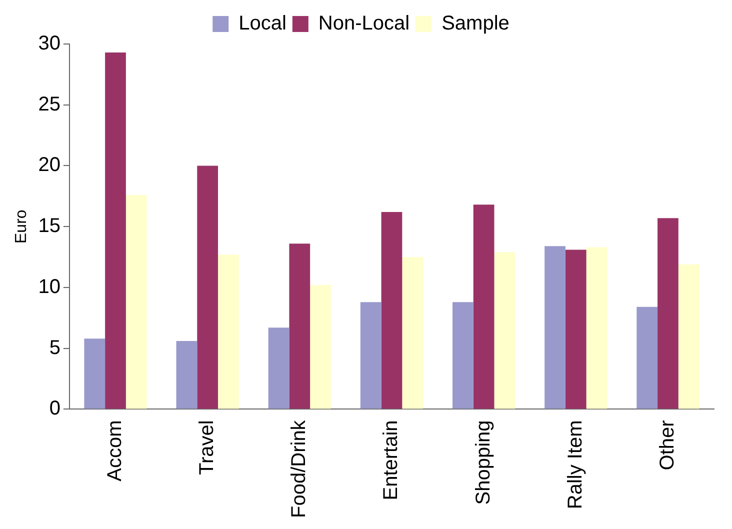  Describe the element at coordinates (207, 448) in the screenshot. I see `x-tick-label: Travel` at that location.